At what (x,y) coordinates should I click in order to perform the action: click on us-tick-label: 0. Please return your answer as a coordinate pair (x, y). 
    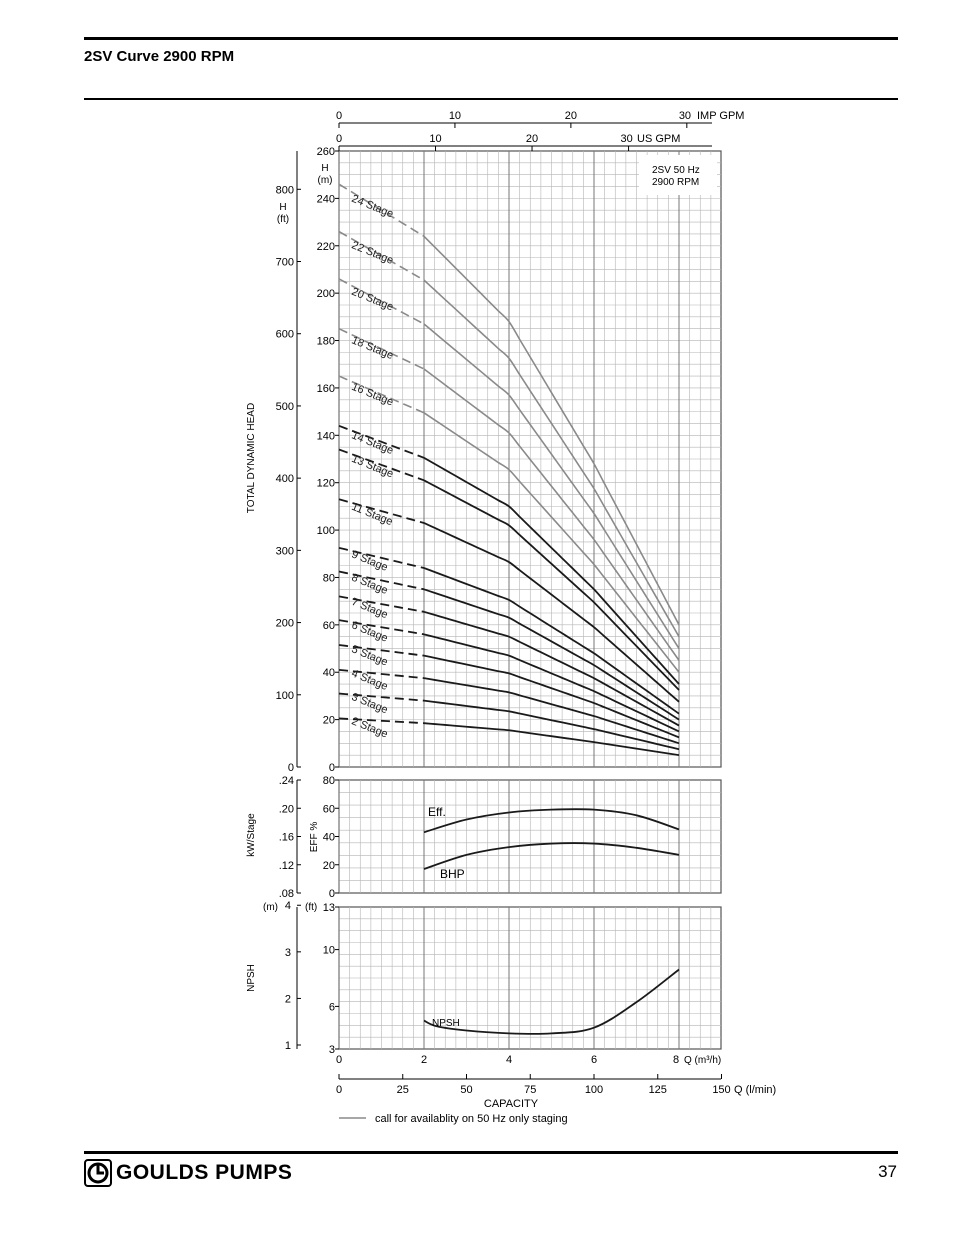
    Looking at the image, I should click on (339, 139).